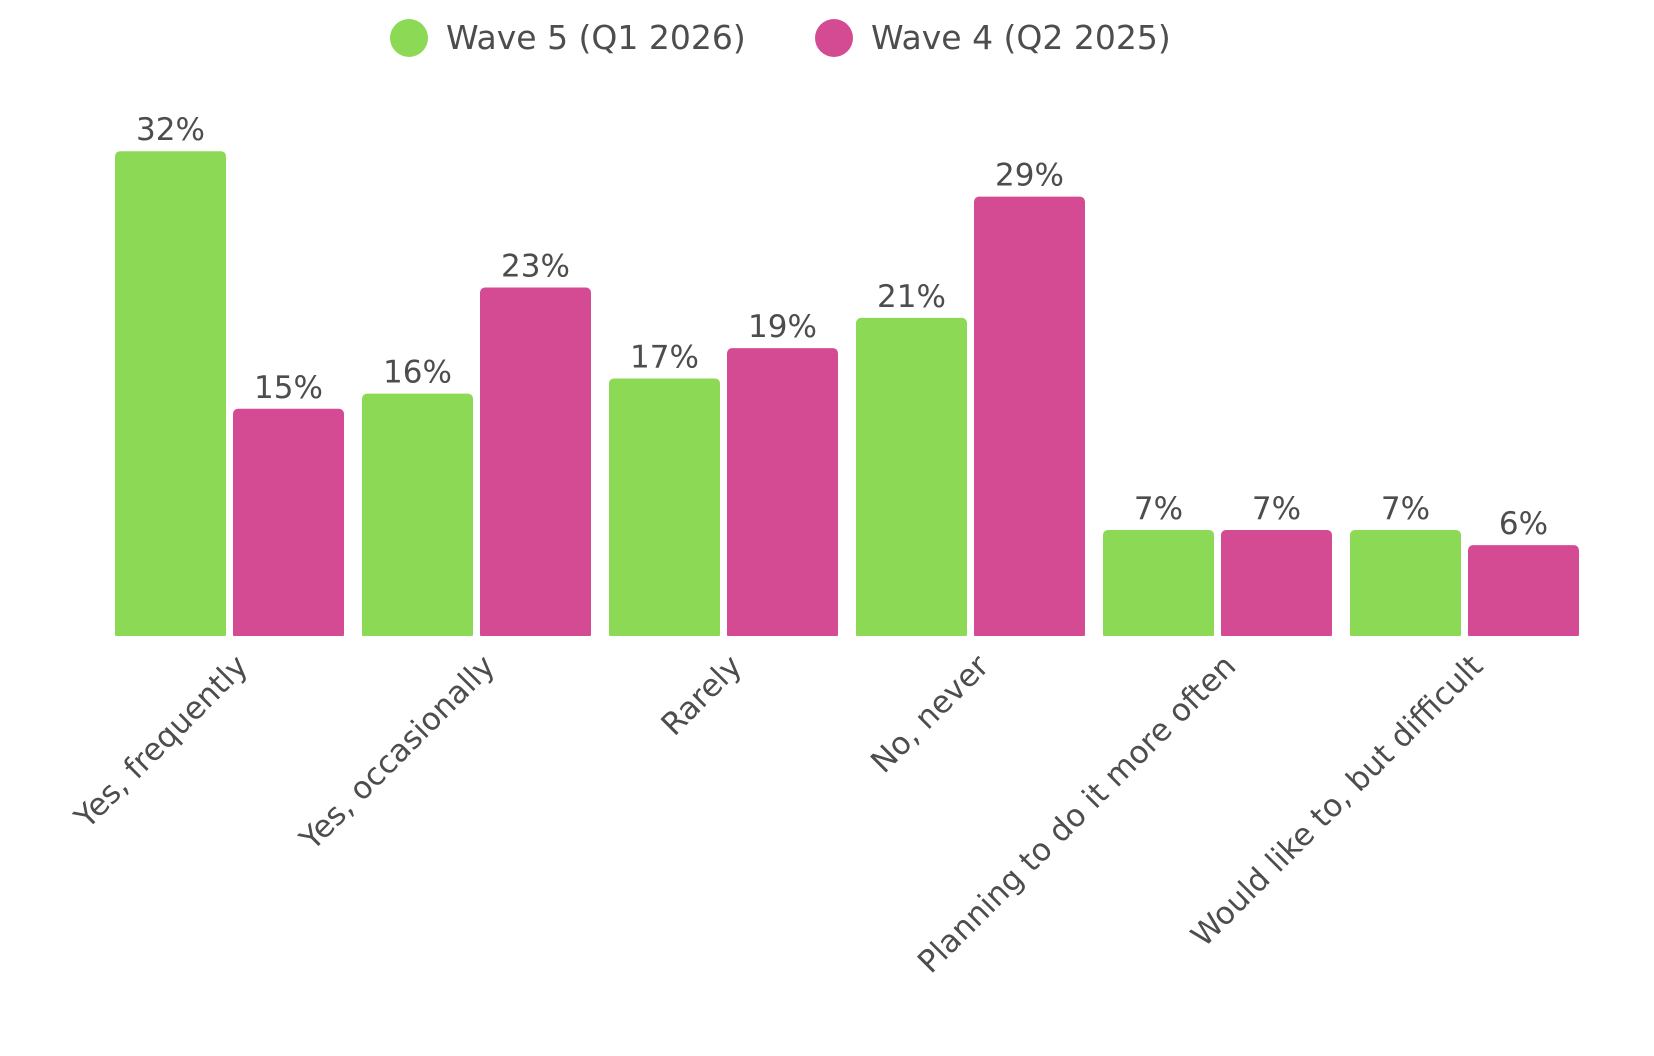  I want to click on legend-label-wave-4: Wave 4 (Q2 2025), so click(1021, 37).